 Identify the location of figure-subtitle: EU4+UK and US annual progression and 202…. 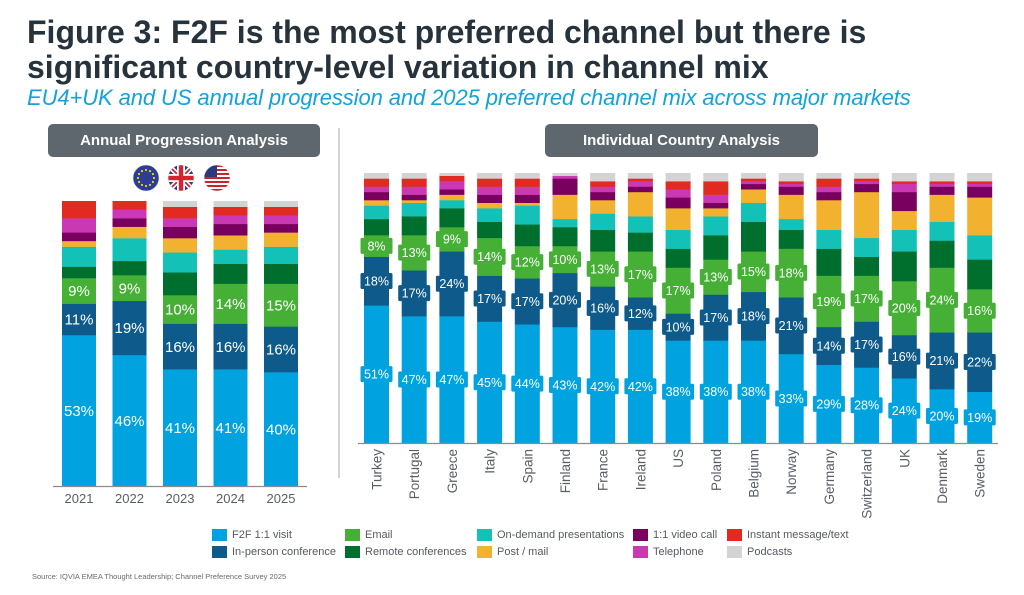
(469, 97).